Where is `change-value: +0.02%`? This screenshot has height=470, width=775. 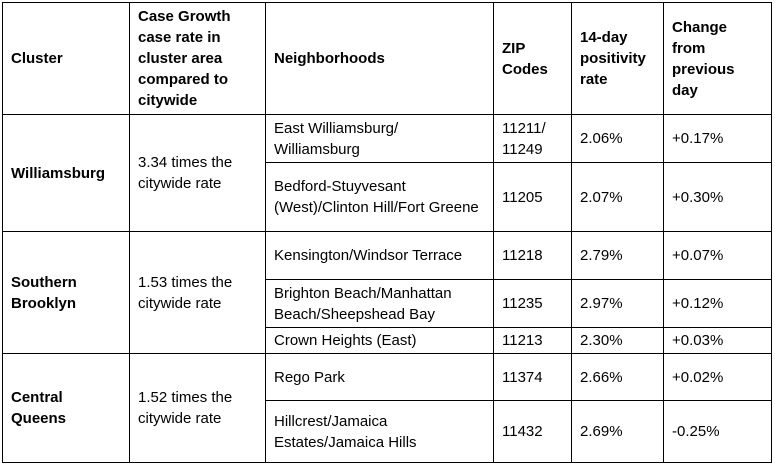
change-value: +0.02% is located at coordinates (717, 377).